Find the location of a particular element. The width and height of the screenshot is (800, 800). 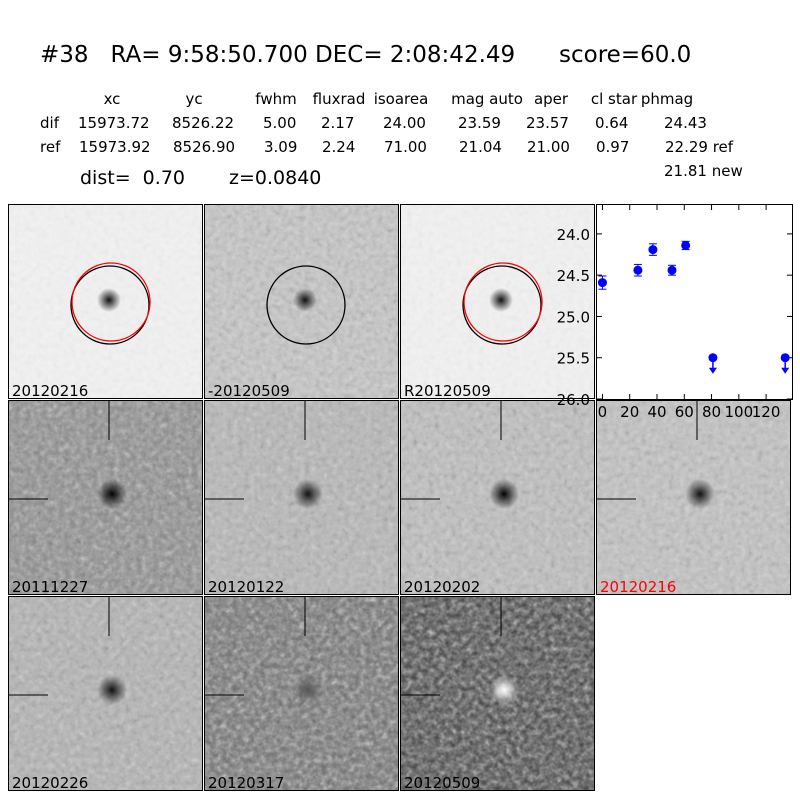

image-stamp: 20111227 is located at coordinates (105, 497).